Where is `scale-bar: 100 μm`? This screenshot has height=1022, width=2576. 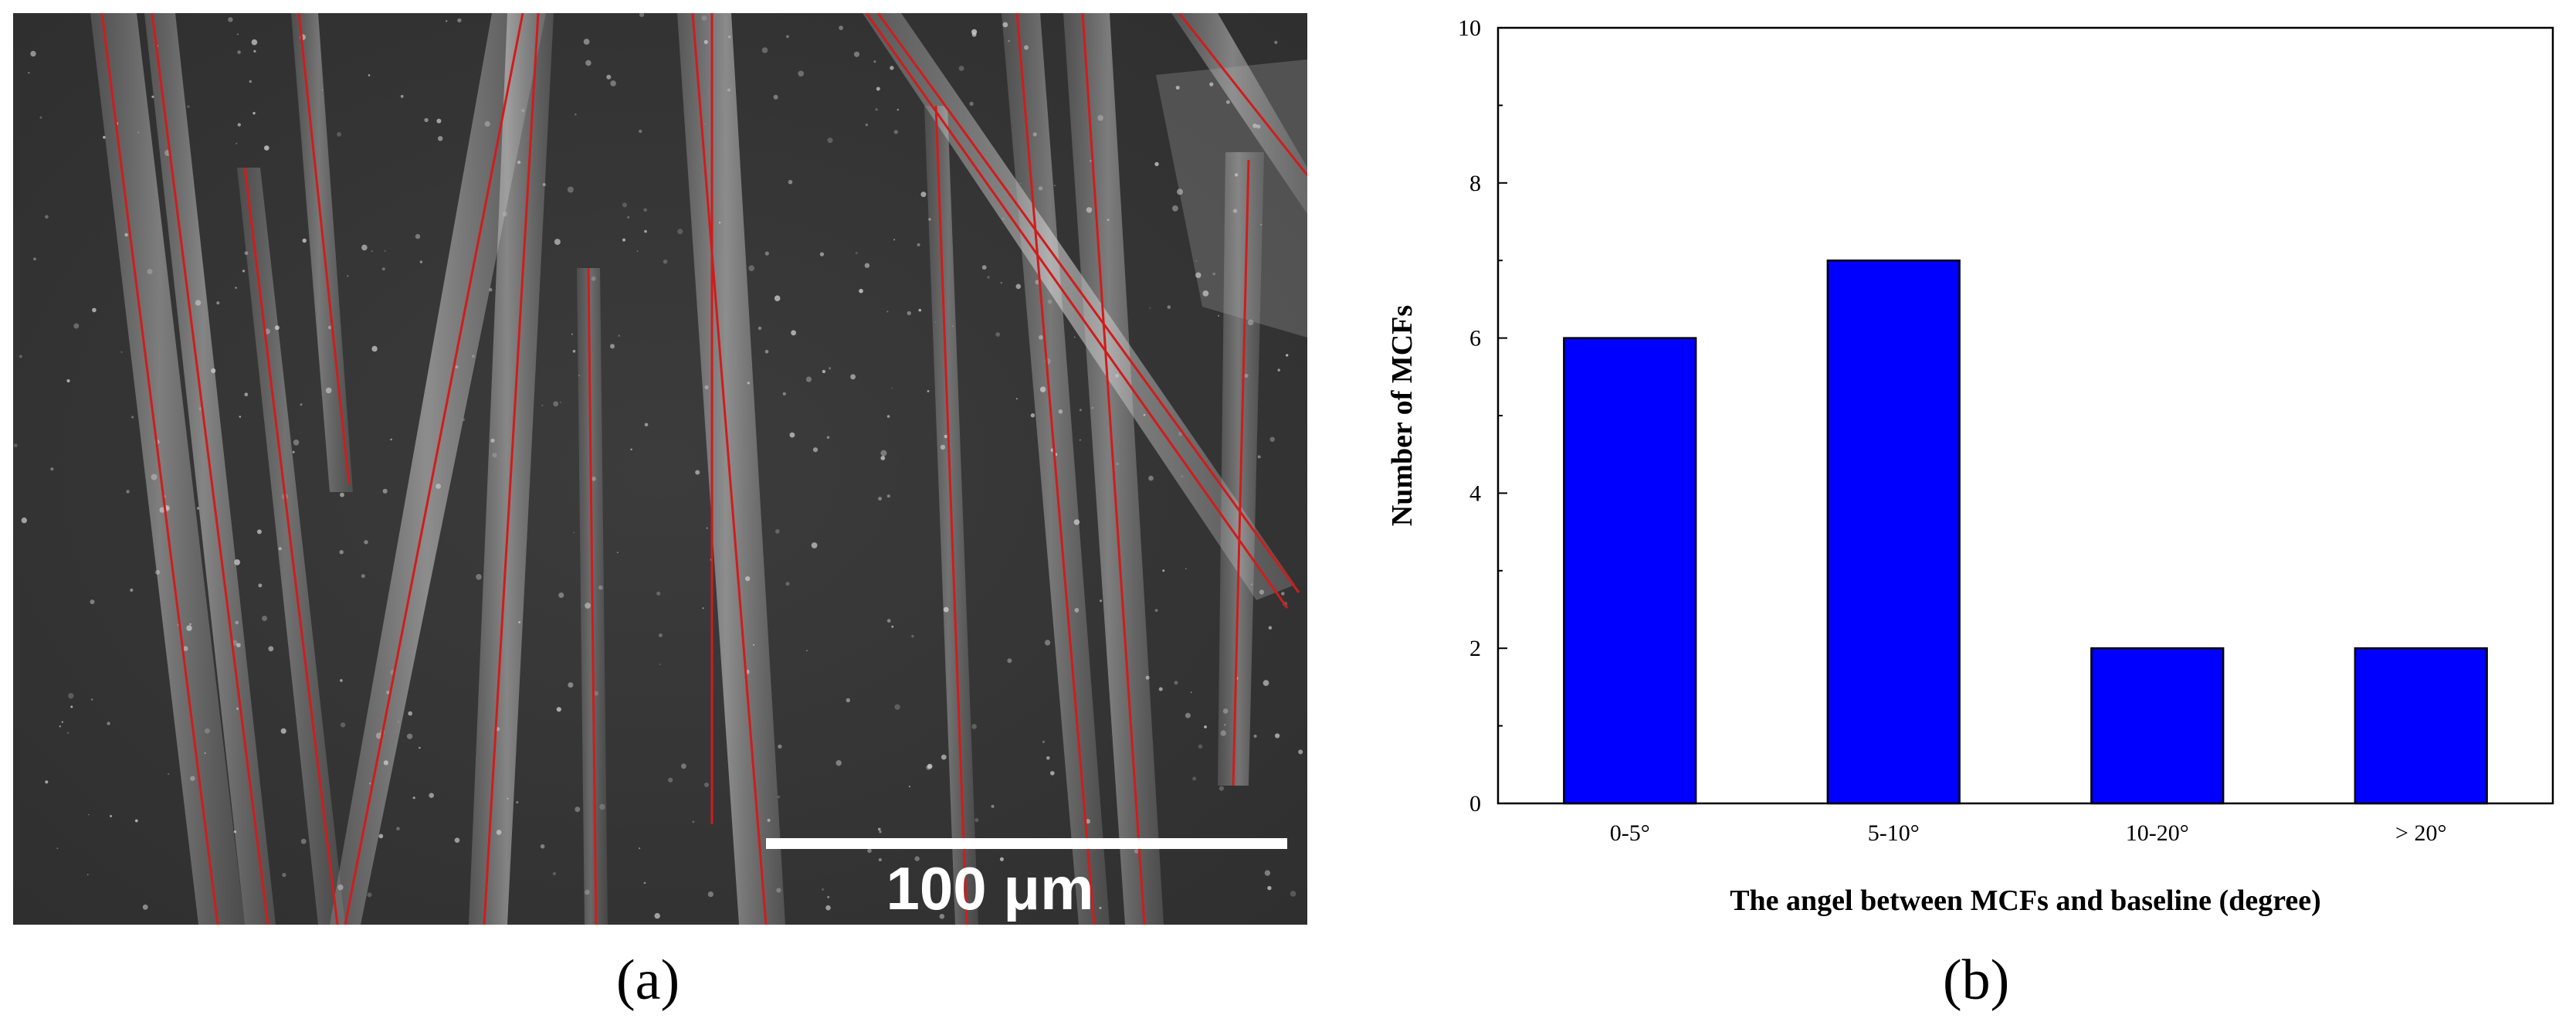
scale-bar: 100 μm is located at coordinates (1026, 880).